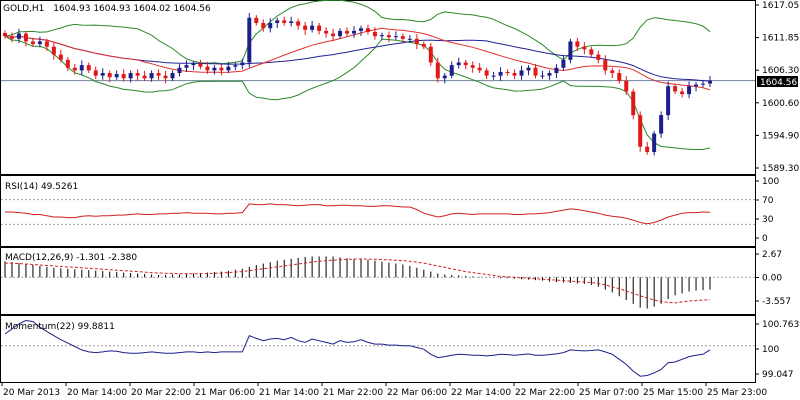 The image size is (800, 400). Describe the element at coordinates (780, 136) in the screenshot. I see `price-y-tick: 1594.90` at that location.